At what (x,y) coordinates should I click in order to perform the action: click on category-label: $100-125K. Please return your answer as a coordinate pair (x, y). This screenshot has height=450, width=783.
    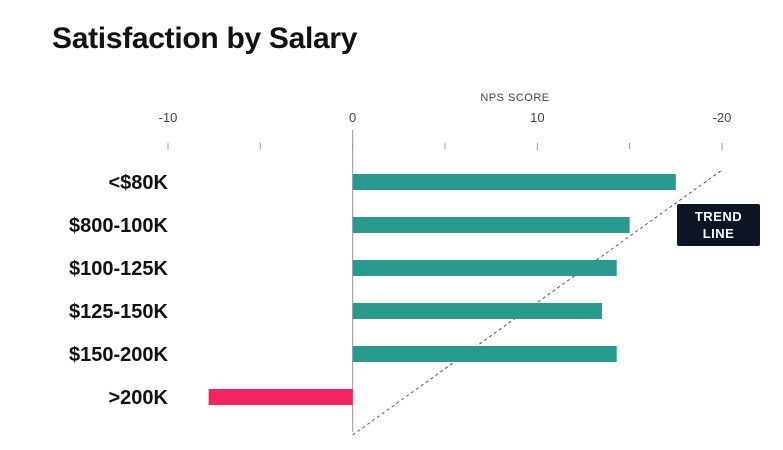
    Looking at the image, I should click on (119, 269).